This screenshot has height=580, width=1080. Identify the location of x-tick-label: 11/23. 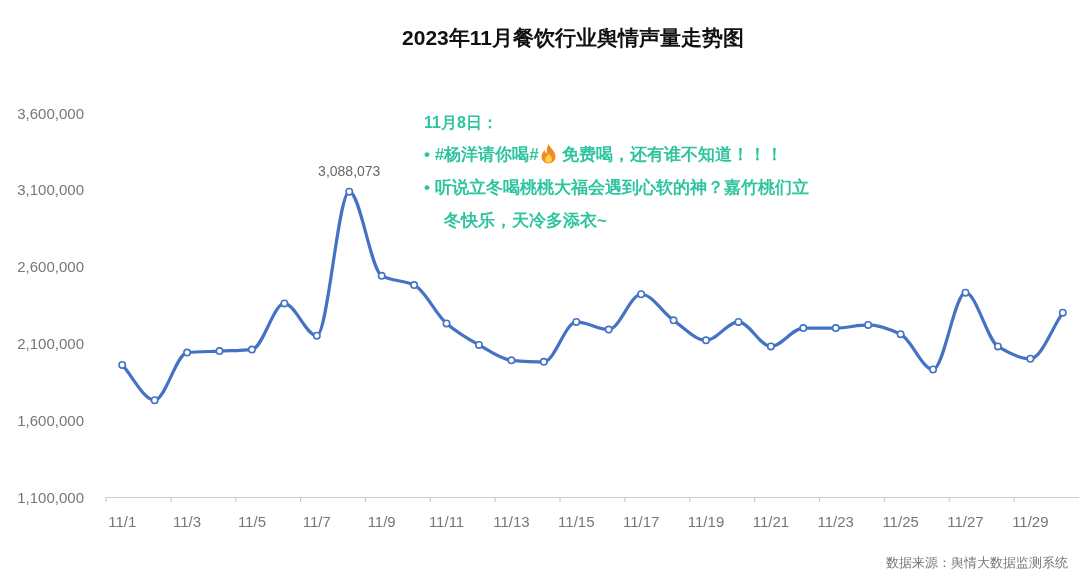
(835, 521).